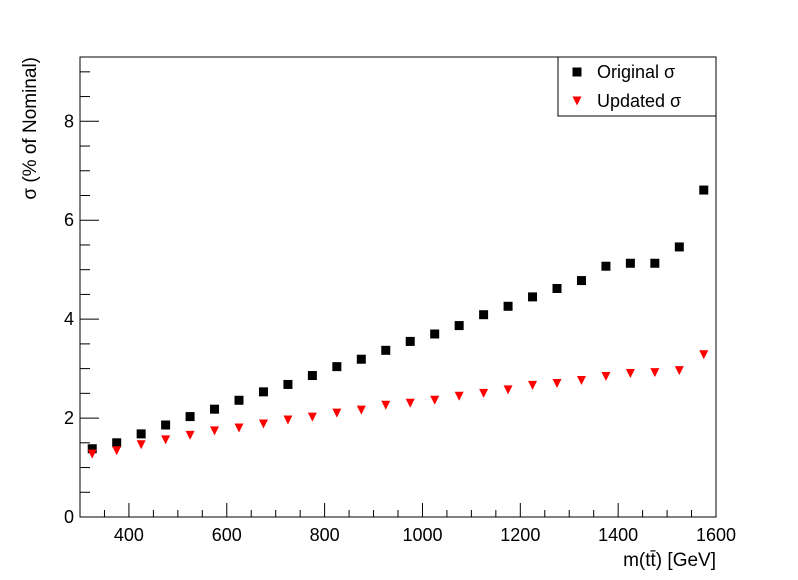 The image size is (798, 580). Describe the element at coordinates (577, 101) in the screenshot. I see `legend-marker-updated` at that location.